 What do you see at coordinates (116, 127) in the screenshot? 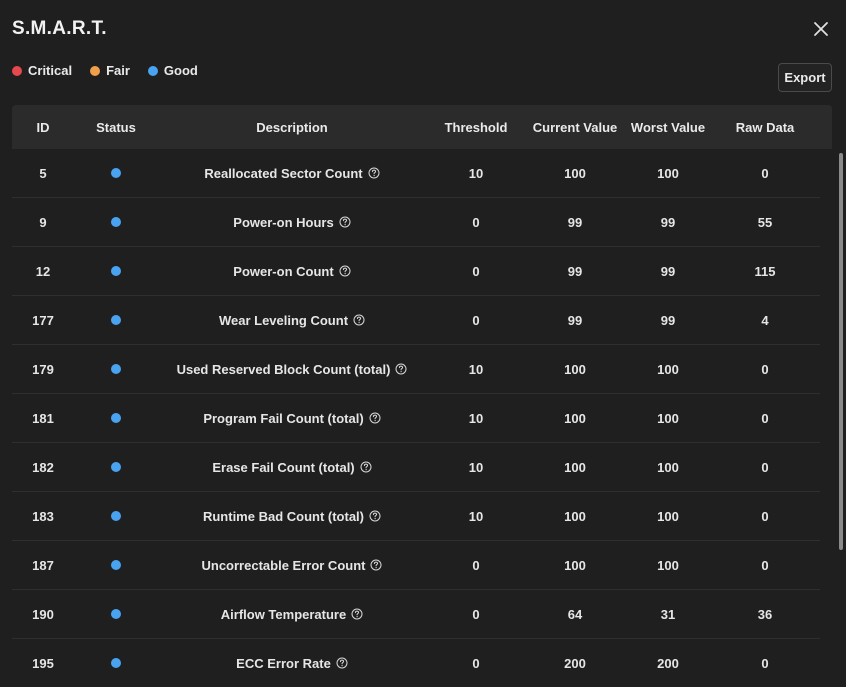
I see `header-status: Status` at bounding box center [116, 127].